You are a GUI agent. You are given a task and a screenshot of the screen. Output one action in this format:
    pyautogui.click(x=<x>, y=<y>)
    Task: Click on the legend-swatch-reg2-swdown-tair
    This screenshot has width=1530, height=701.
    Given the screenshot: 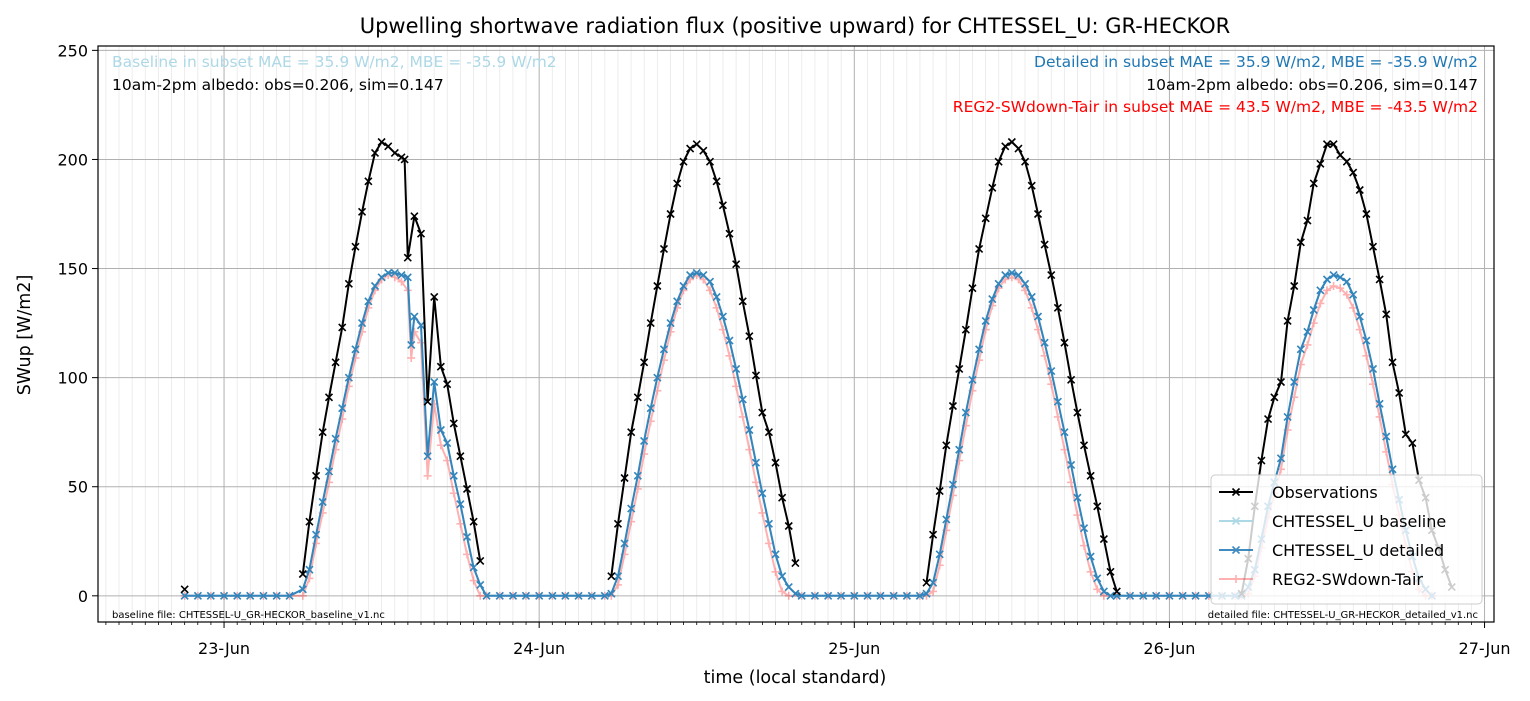 What is the action you would take?
    pyautogui.click(x=1236, y=579)
    